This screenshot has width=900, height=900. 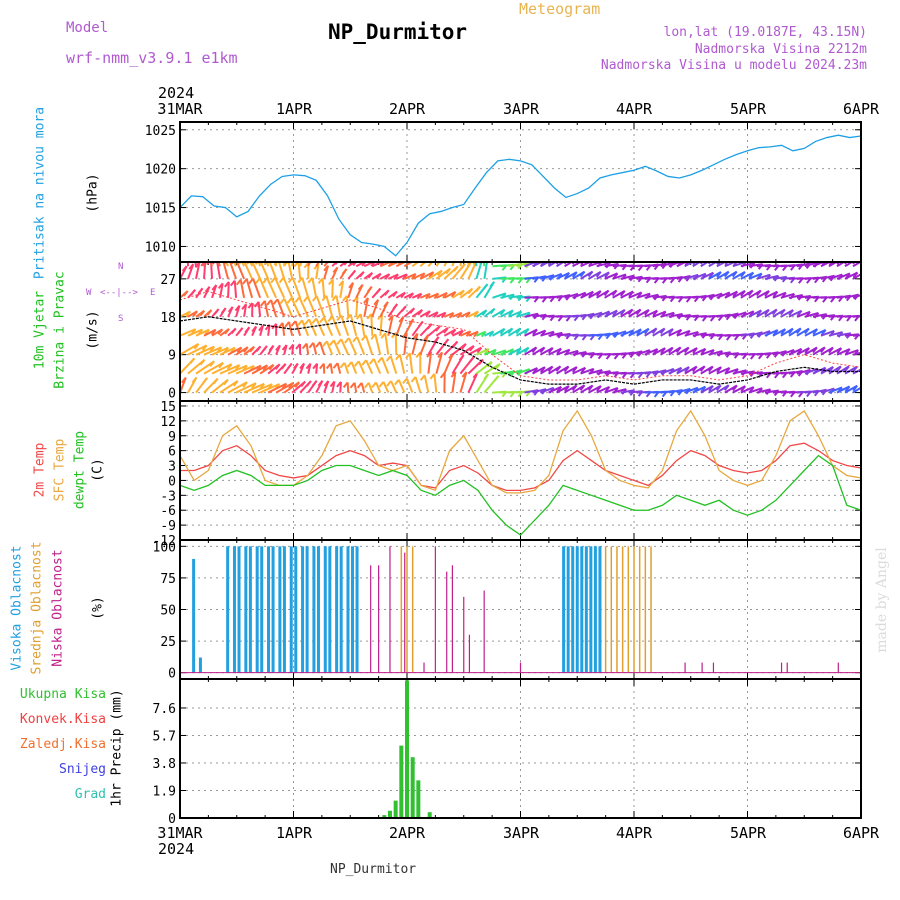 I want to click on precip-bar, so click(x=395, y=809).